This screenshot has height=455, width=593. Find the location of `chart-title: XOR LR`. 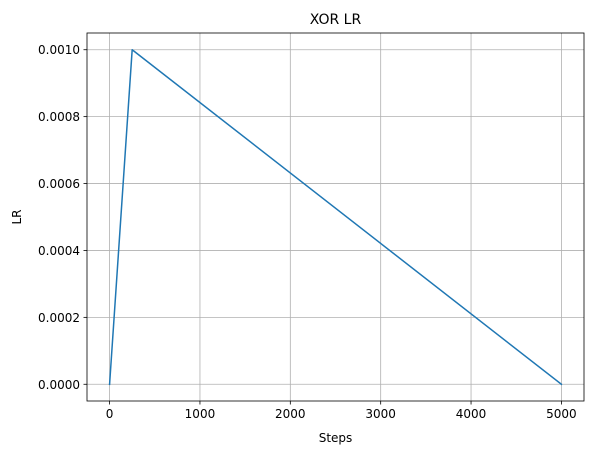

chart-title: XOR LR is located at coordinates (336, 20).